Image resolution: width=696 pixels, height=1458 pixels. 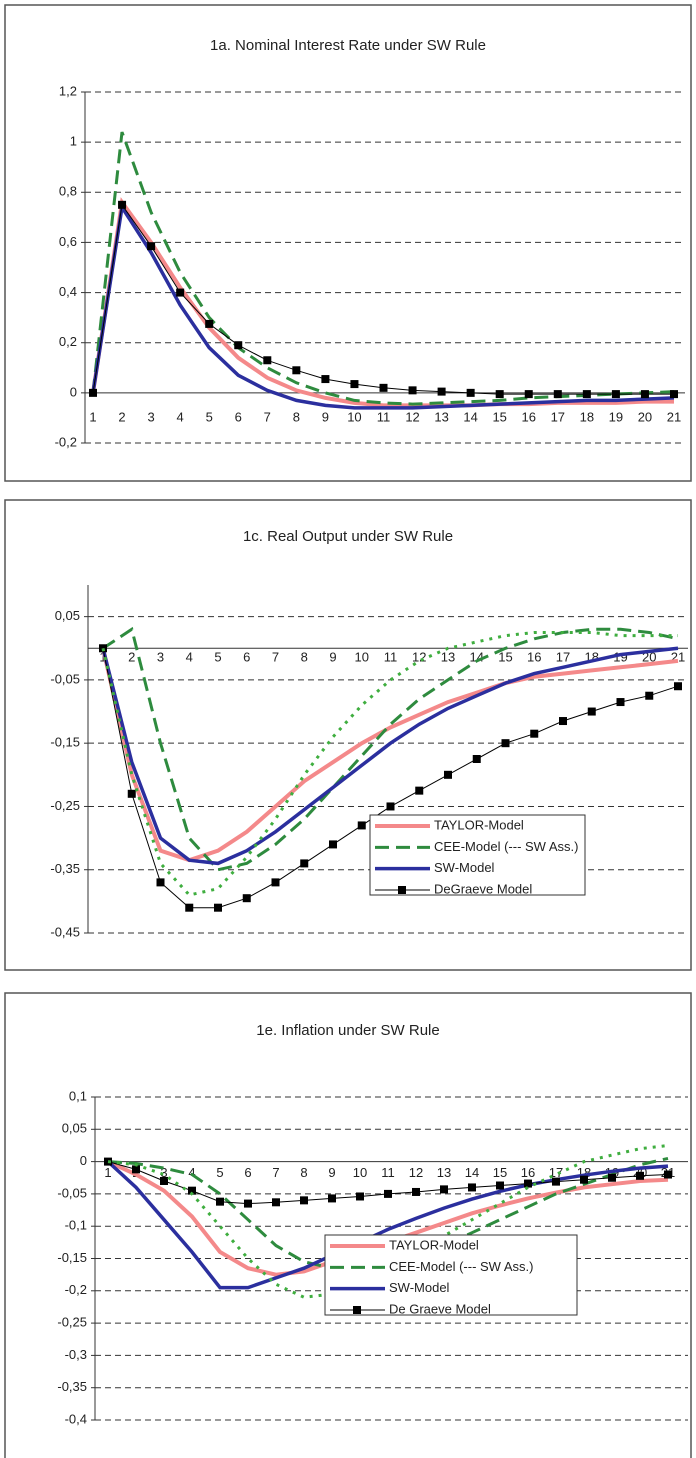 What do you see at coordinates (65, 742) in the screenshot?
I see `y-tick-label: -0,15` at bounding box center [65, 742].